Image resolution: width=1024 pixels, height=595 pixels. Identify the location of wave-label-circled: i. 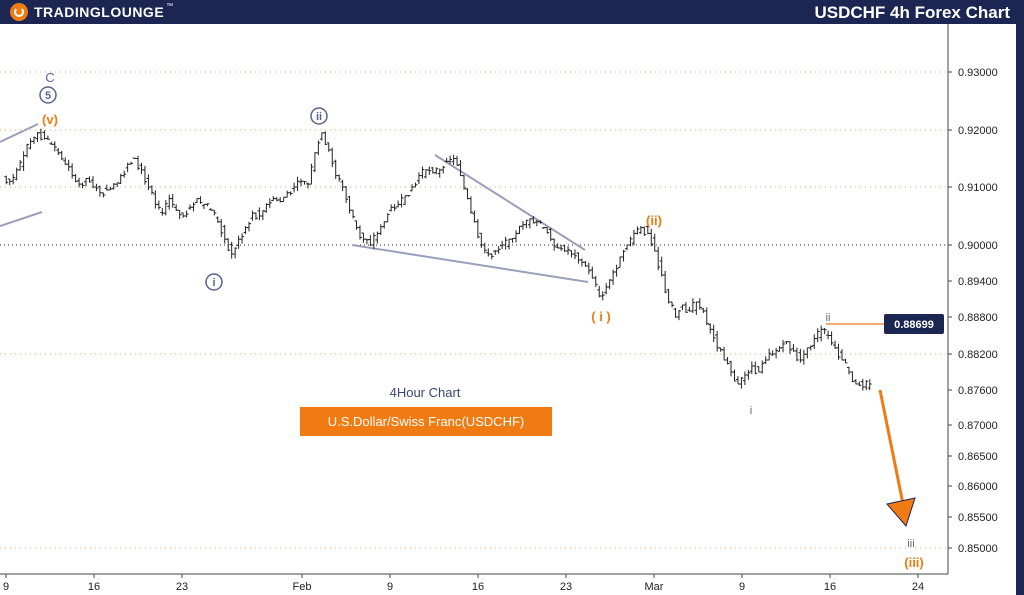
(214, 282).